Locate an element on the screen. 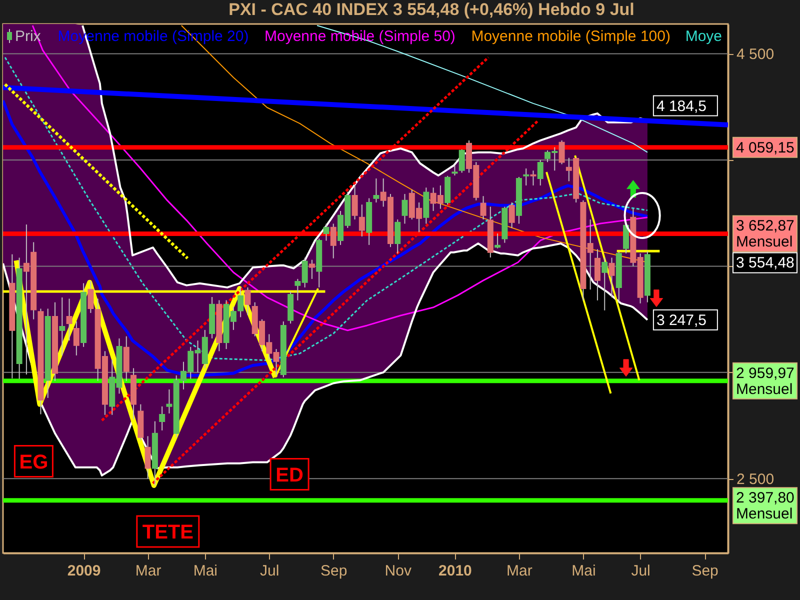 The image size is (800, 600). x-tick-label: Nov is located at coordinates (398, 571).